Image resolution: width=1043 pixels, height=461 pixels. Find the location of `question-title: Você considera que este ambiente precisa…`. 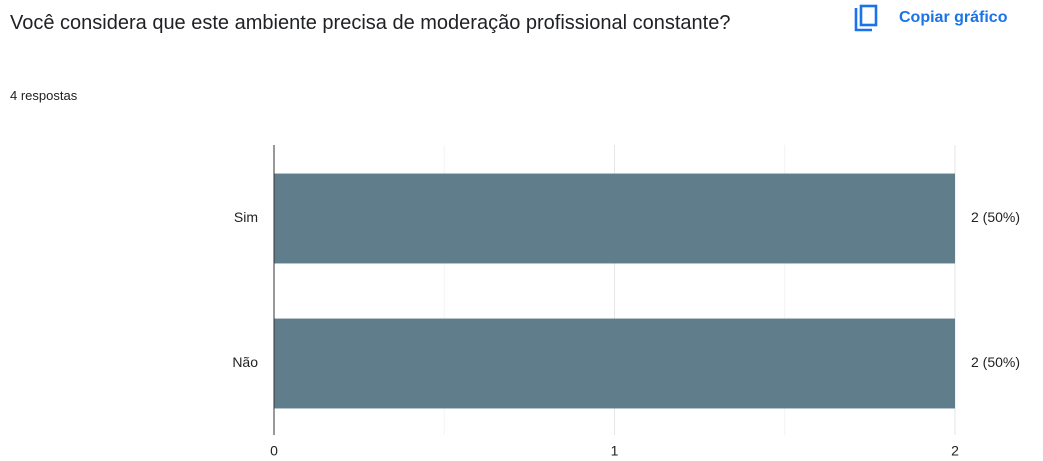

question-title: Você considera que este ambiente precisa… is located at coordinates (370, 23).